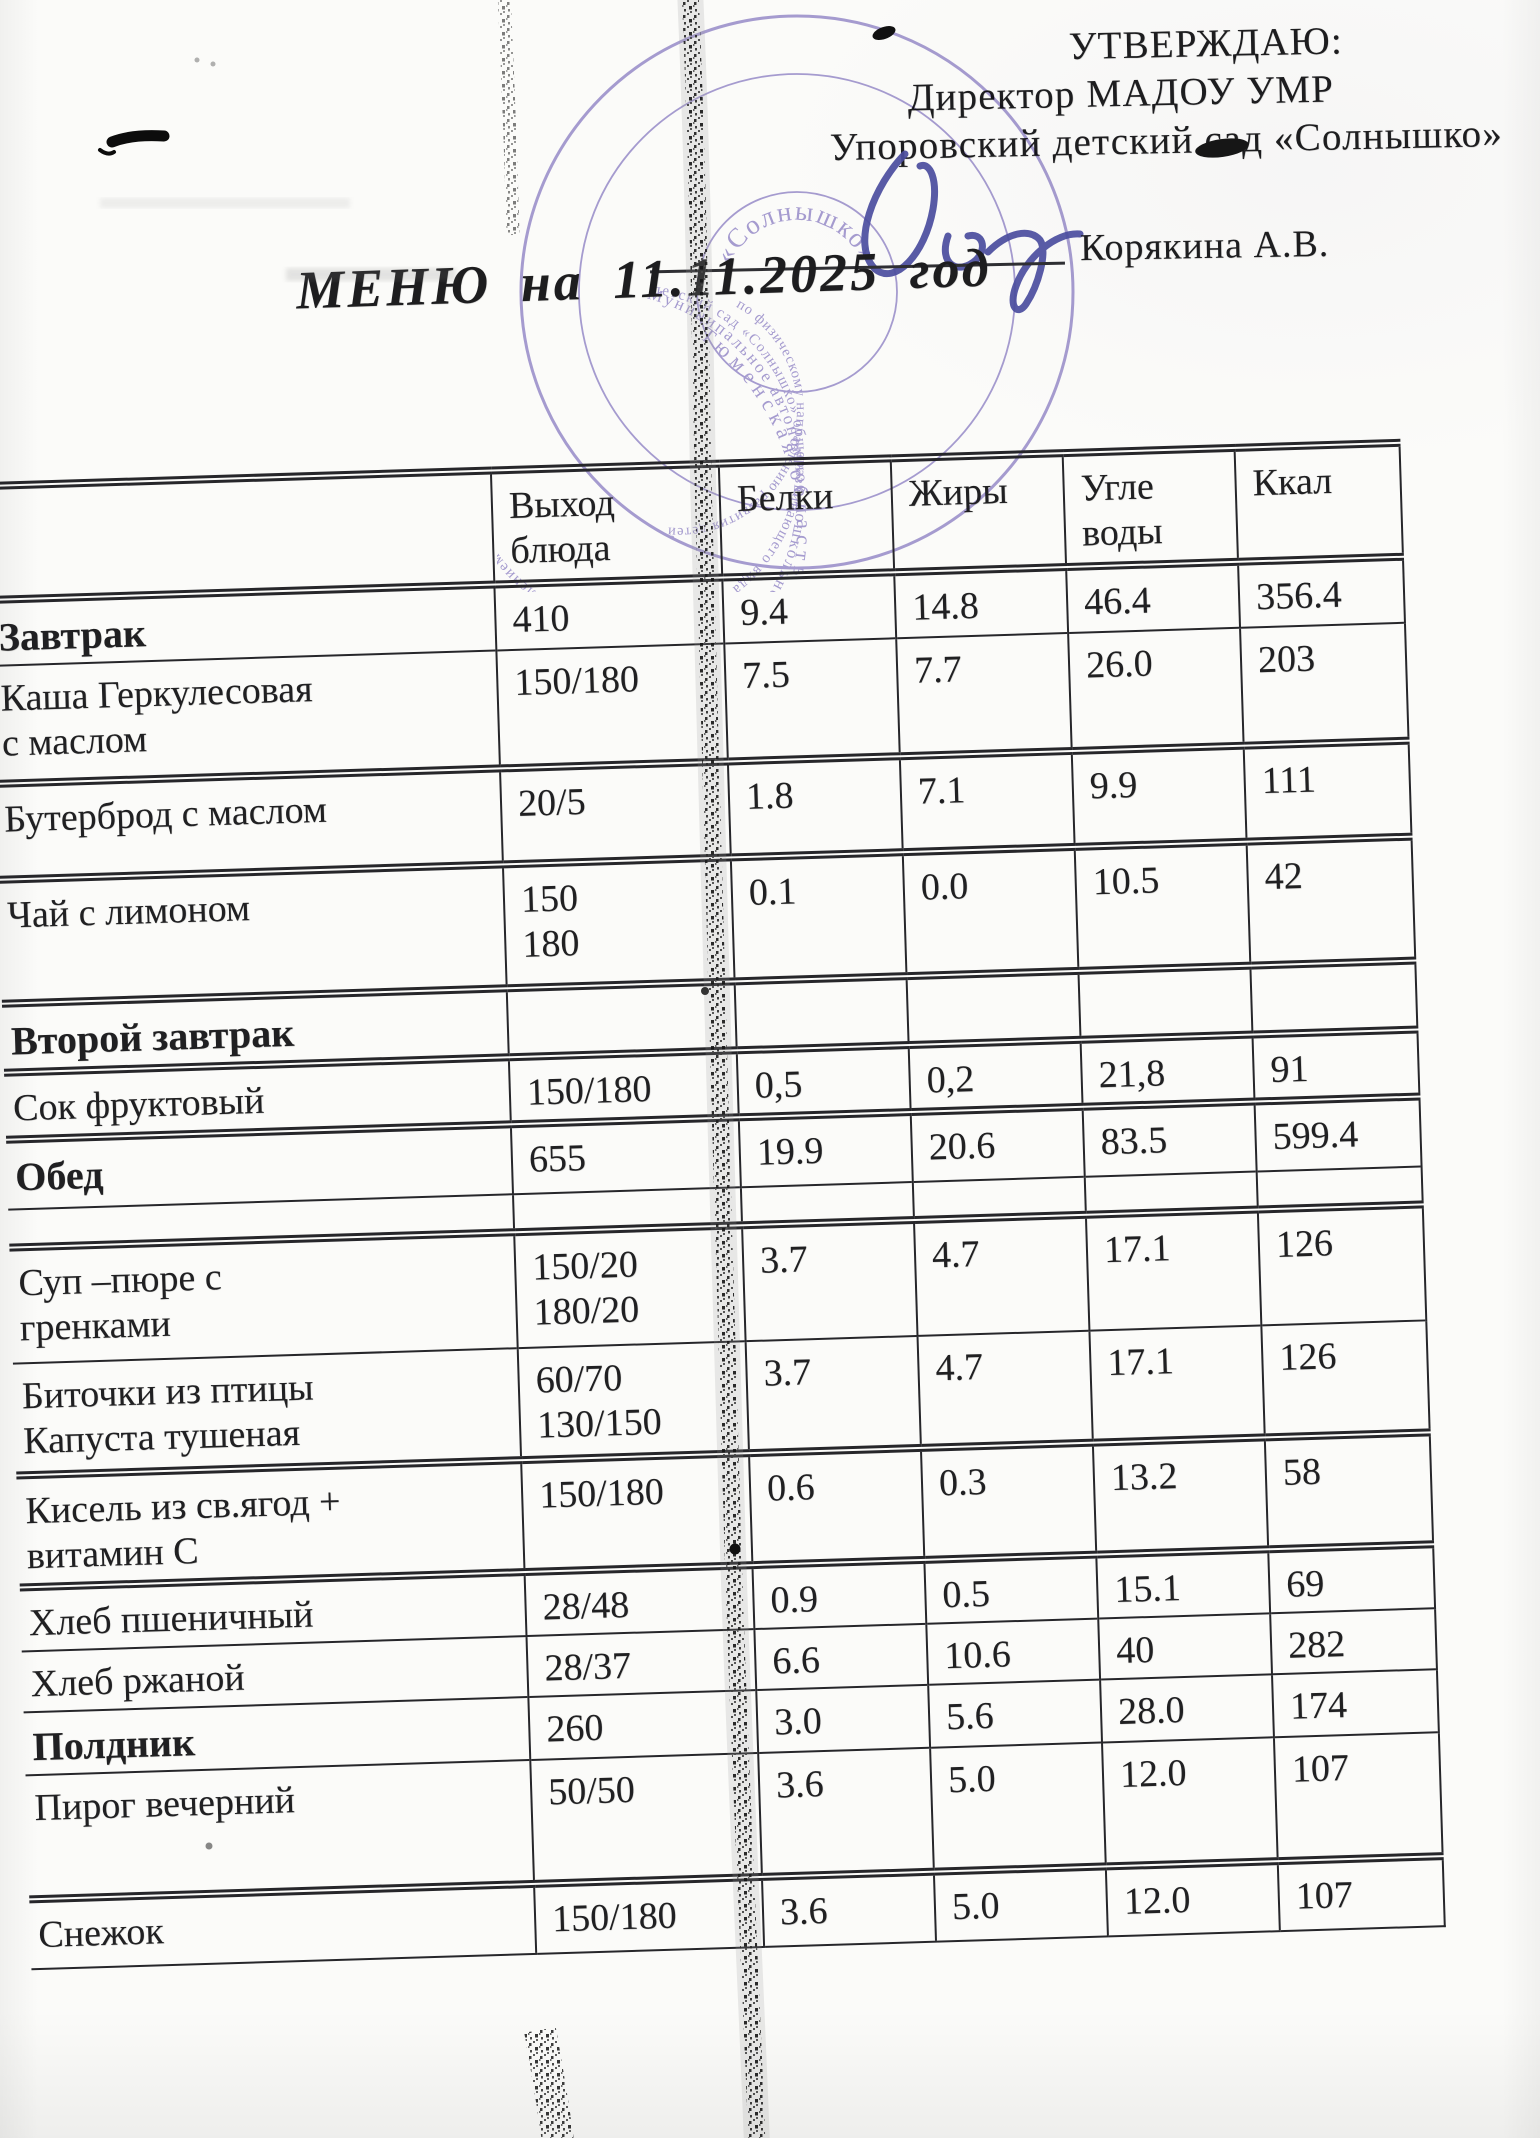  Describe the element at coordinates (615, 813) in the screenshot. I see `output-cell: 20/5` at that location.